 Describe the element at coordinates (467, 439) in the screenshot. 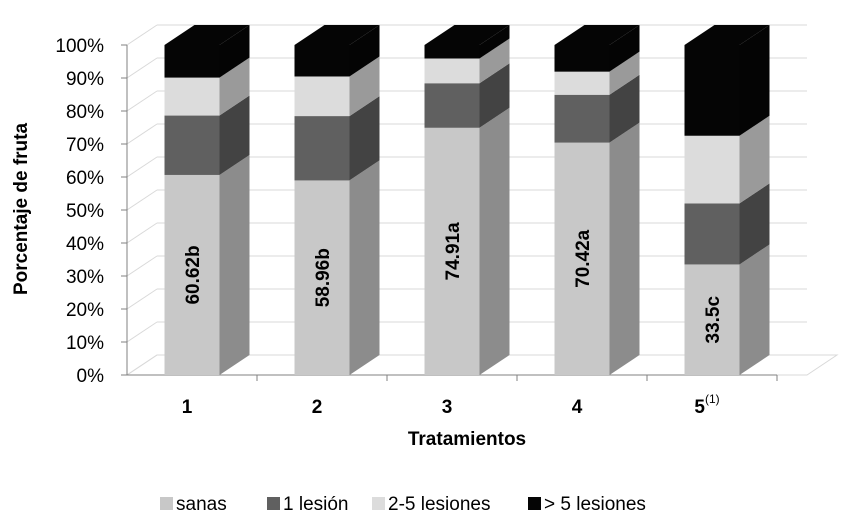

I see `x-axis-title: Tratamientos` at that location.